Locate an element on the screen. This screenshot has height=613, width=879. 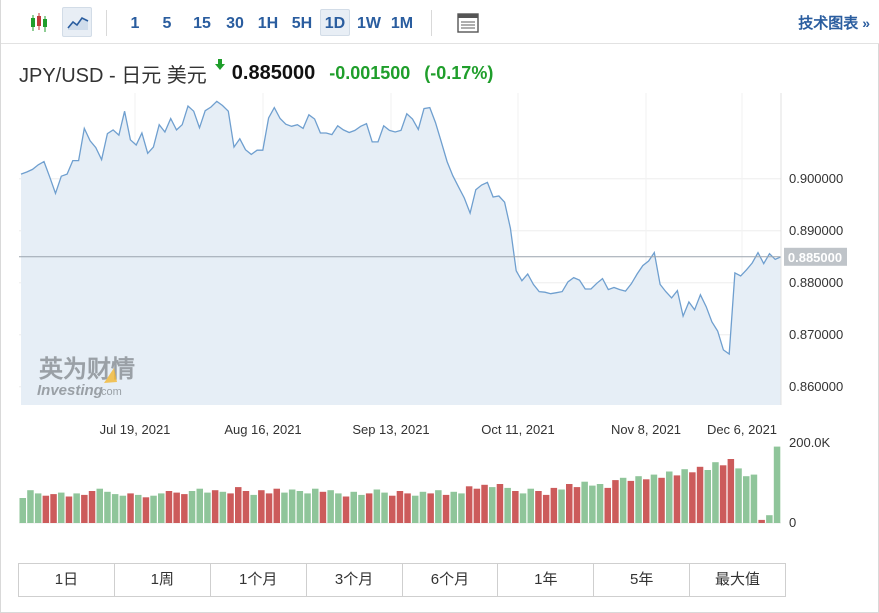
period-1d: 1日 is located at coordinates (67, 580).